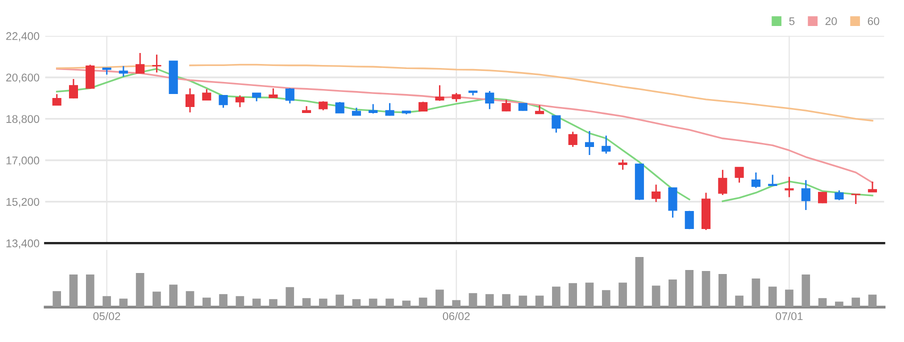 The image size is (904, 342). Describe the element at coordinates (23, 37) in the screenshot. I see `y-tick-label: 22,400` at that location.